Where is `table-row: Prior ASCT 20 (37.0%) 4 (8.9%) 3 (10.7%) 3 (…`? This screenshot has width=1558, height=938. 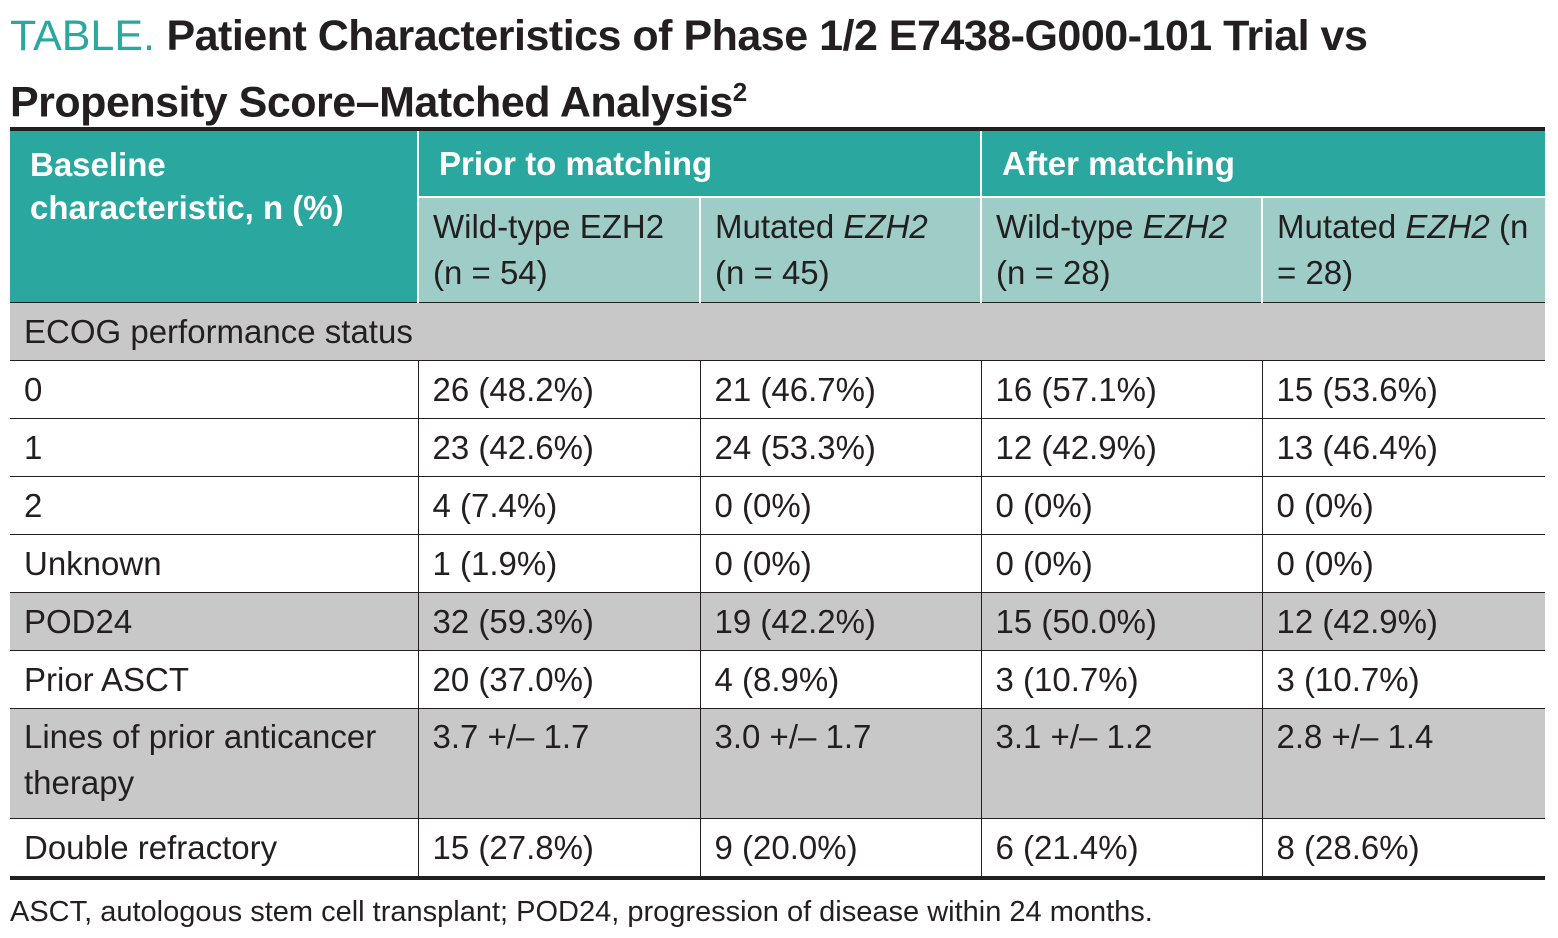
table-row: Prior ASCT 20 (37.0%) 4 (8.9%) 3 (10.7%) 3 (… is located at coordinates (778, 679).